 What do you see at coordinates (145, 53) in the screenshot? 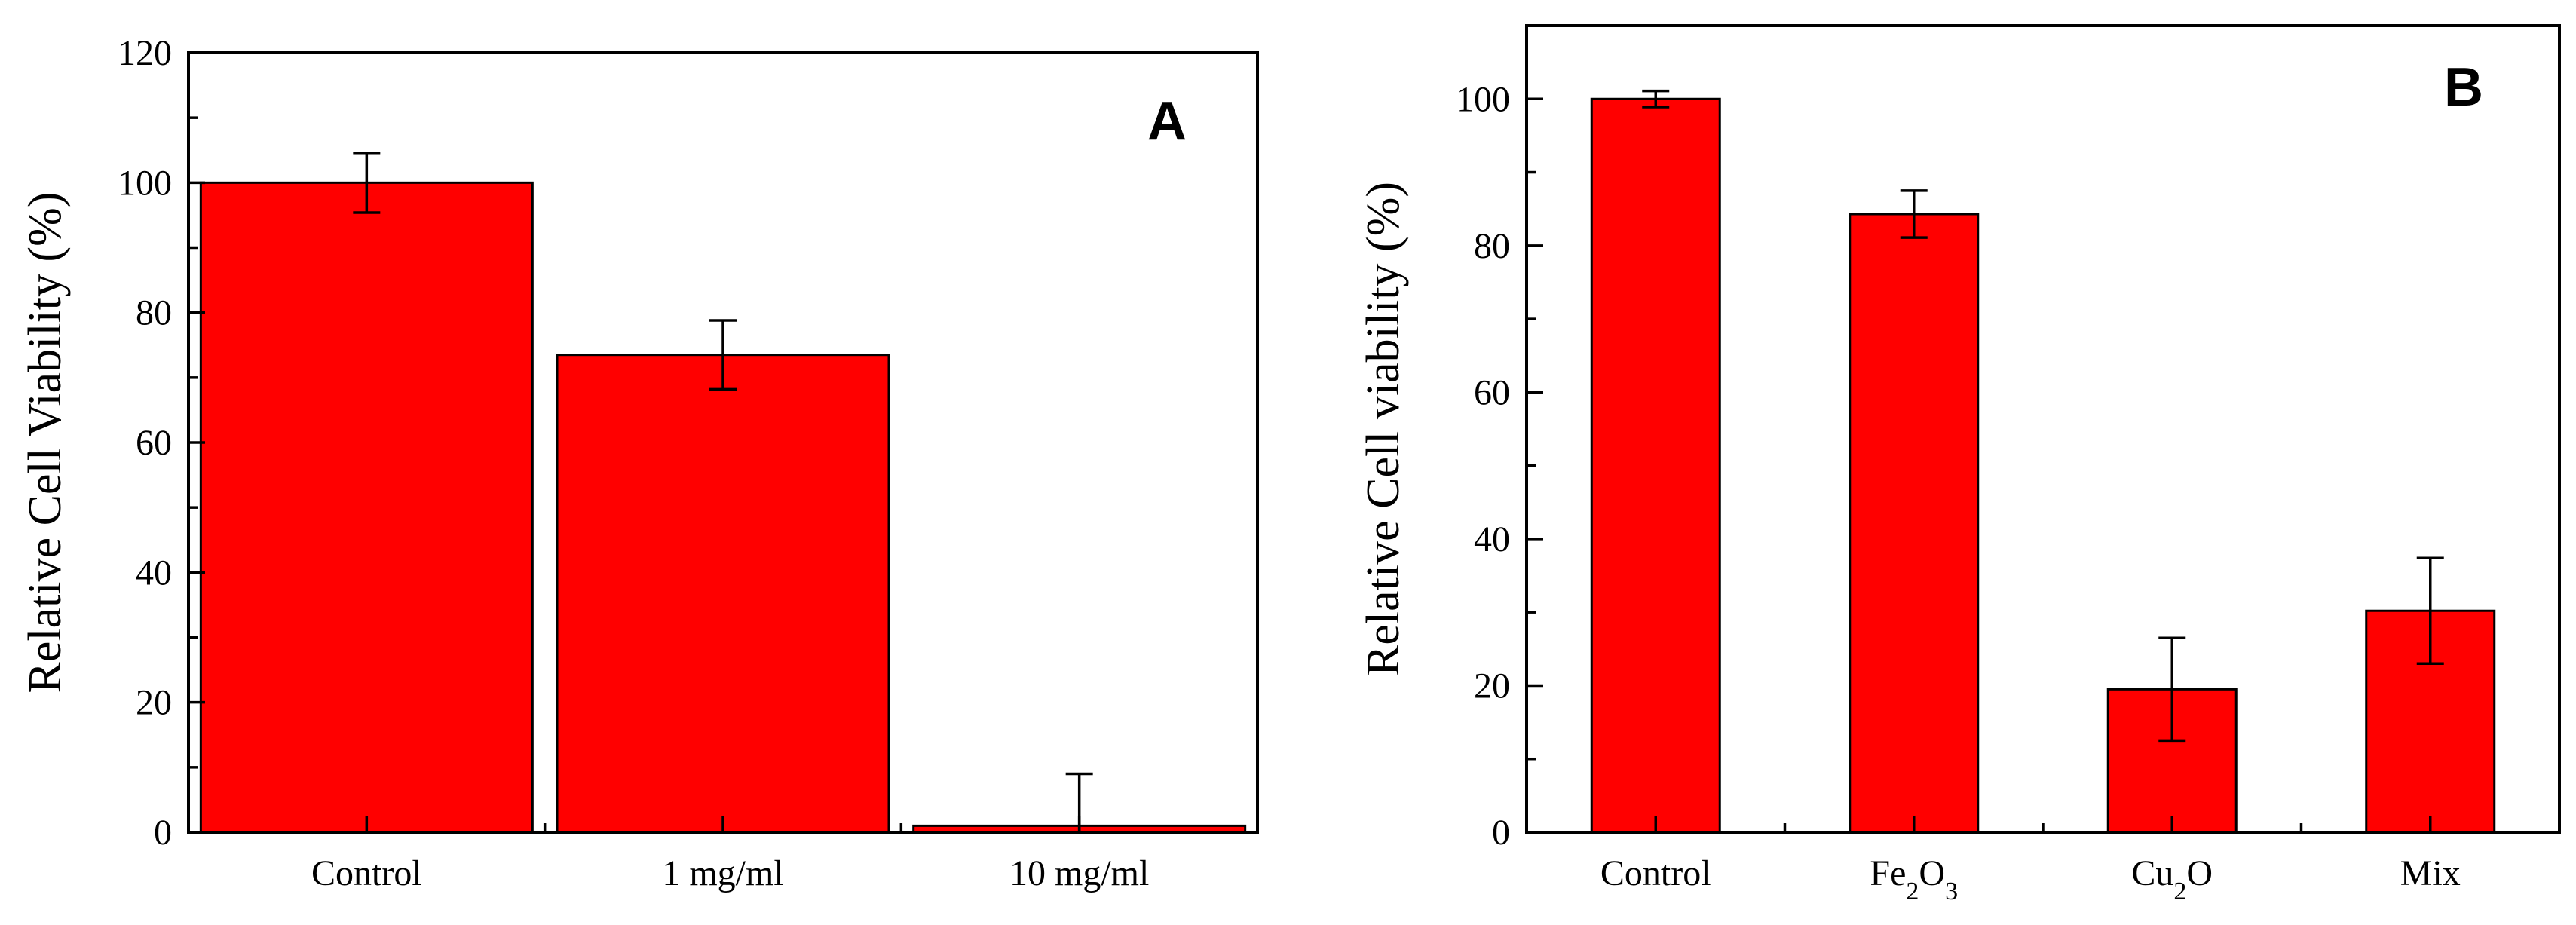
I see `y-tick-label: 120` at bounding box center [145, 53].